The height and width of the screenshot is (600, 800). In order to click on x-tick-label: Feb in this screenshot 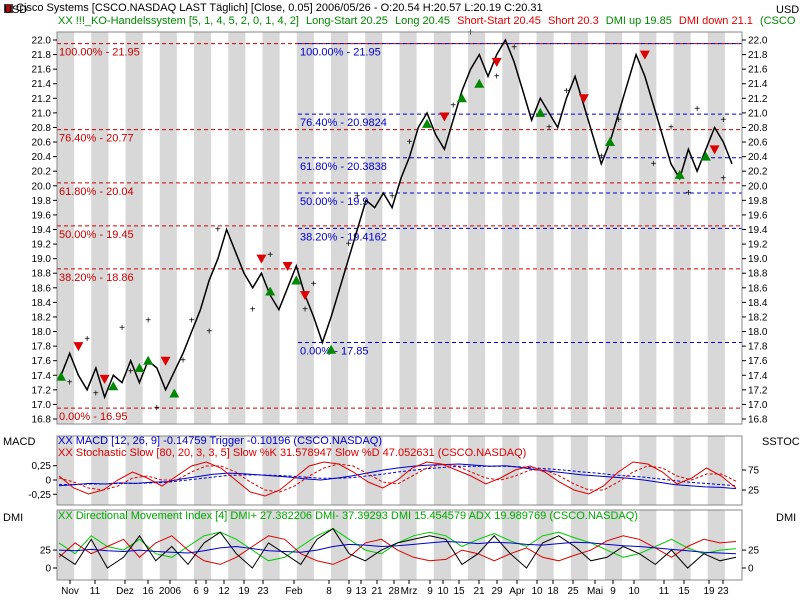, I will do `click(294, 591)`.